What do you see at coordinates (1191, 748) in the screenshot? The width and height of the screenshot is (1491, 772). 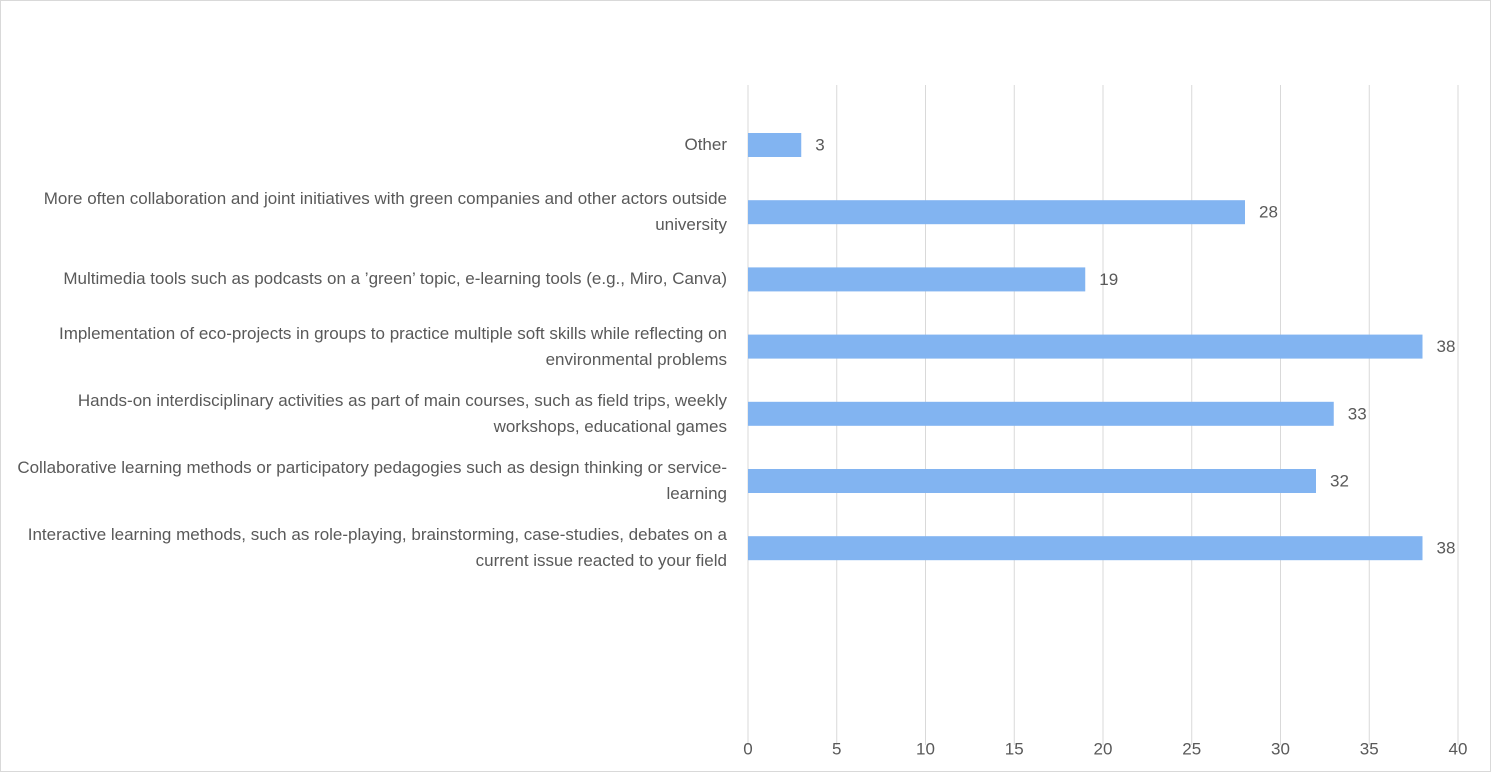 I see `x-tick-label: 25` at bounding box center [1191, 748].